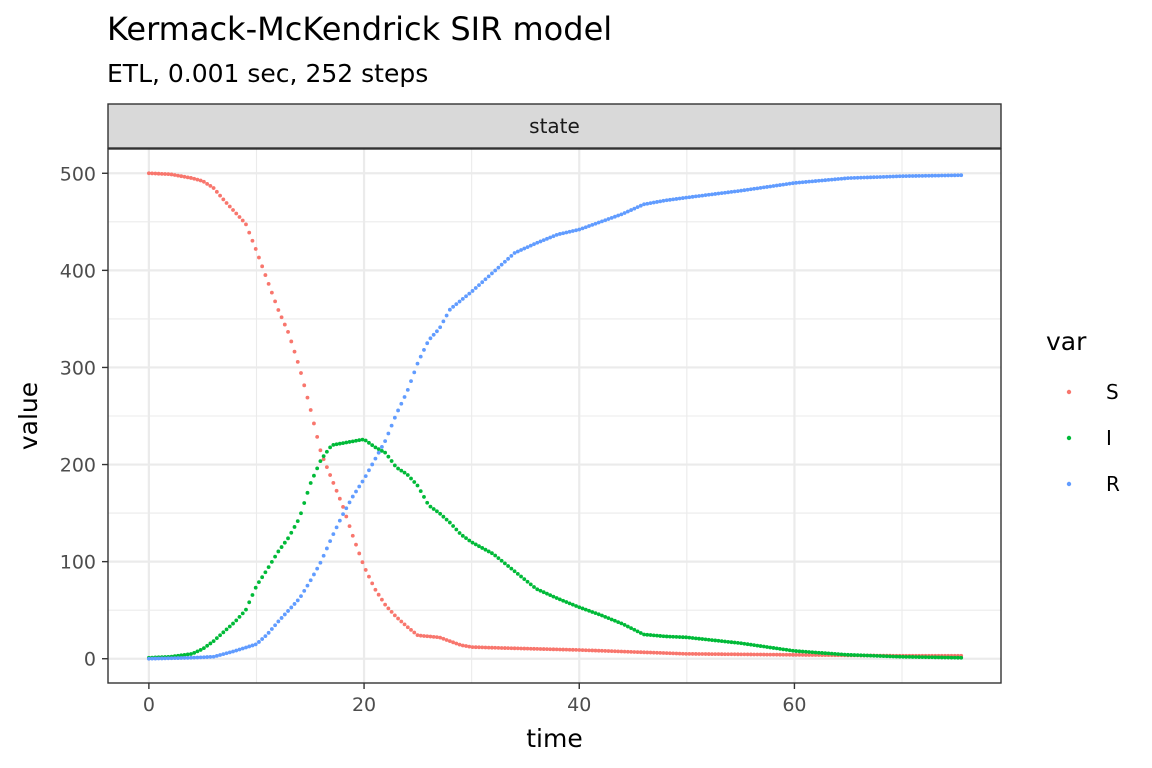 The image size is (1152, 768). Describe the element at coordinates (149, 705) in the screenshot. I see `x-tick-label: 0` at that location.